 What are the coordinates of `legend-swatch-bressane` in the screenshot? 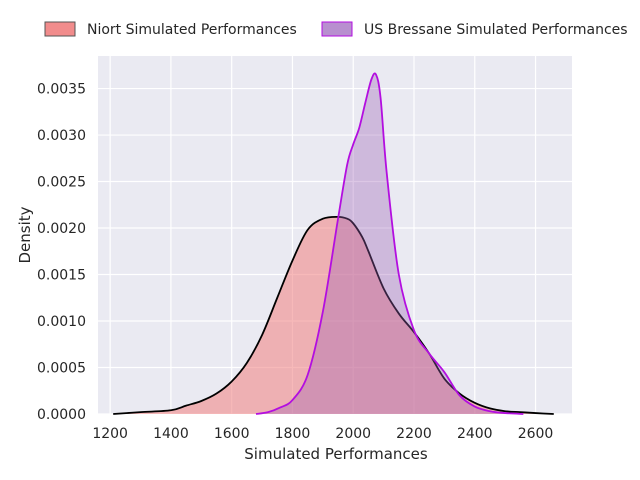 It's located at (337, 29).